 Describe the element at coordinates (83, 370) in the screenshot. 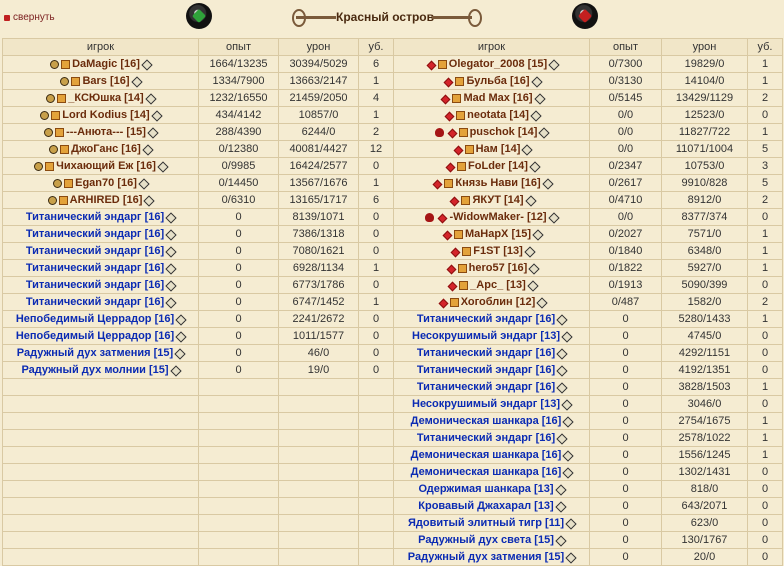

I see `player-name: Радужный дух молнии` at that location.